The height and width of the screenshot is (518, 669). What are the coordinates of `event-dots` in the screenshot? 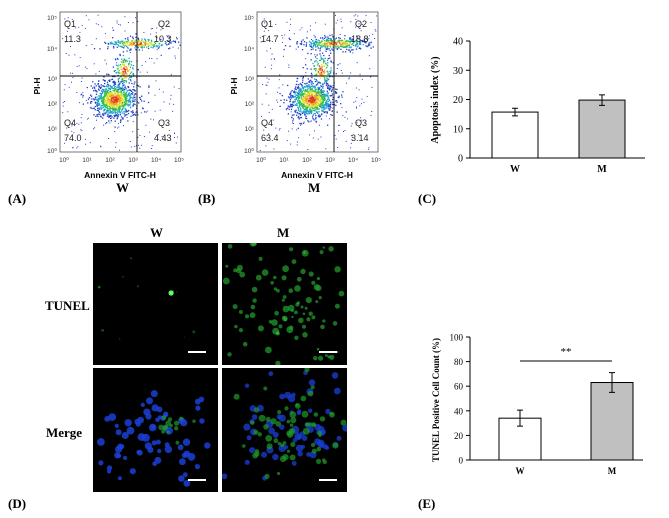 It's located at (121, 82).